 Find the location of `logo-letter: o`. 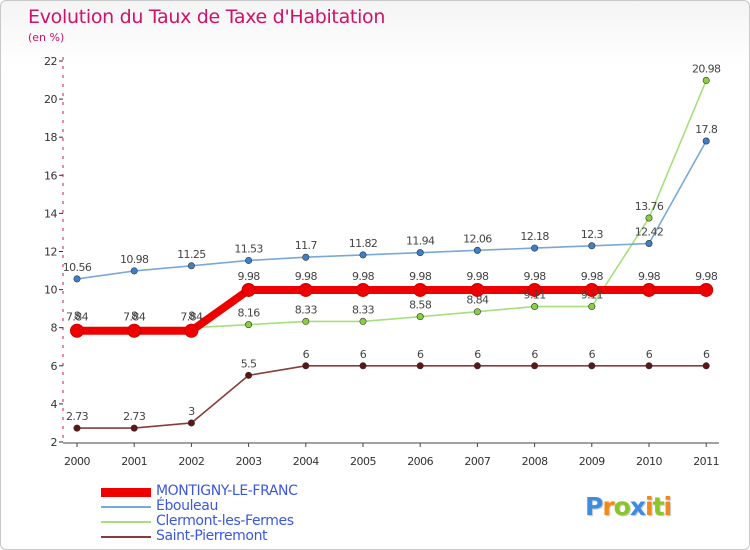

logo-letter: o is located at coordinates (622, 506).